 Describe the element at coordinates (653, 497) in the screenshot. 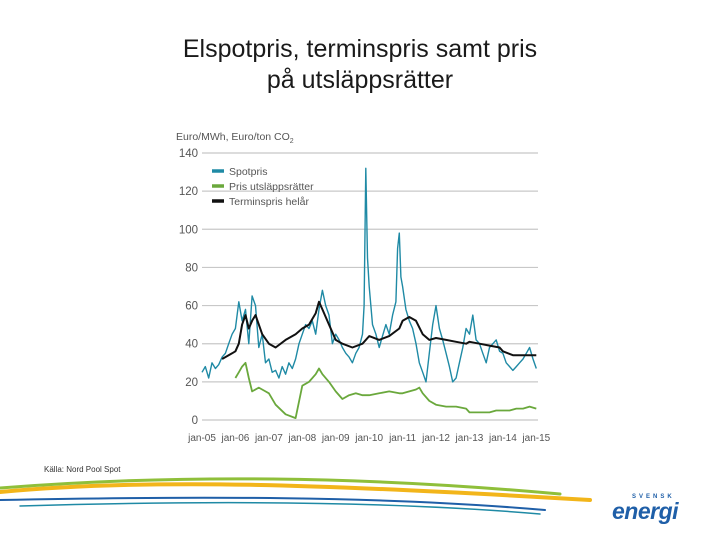

I see `logo-top-text: SVENSK` at that location.